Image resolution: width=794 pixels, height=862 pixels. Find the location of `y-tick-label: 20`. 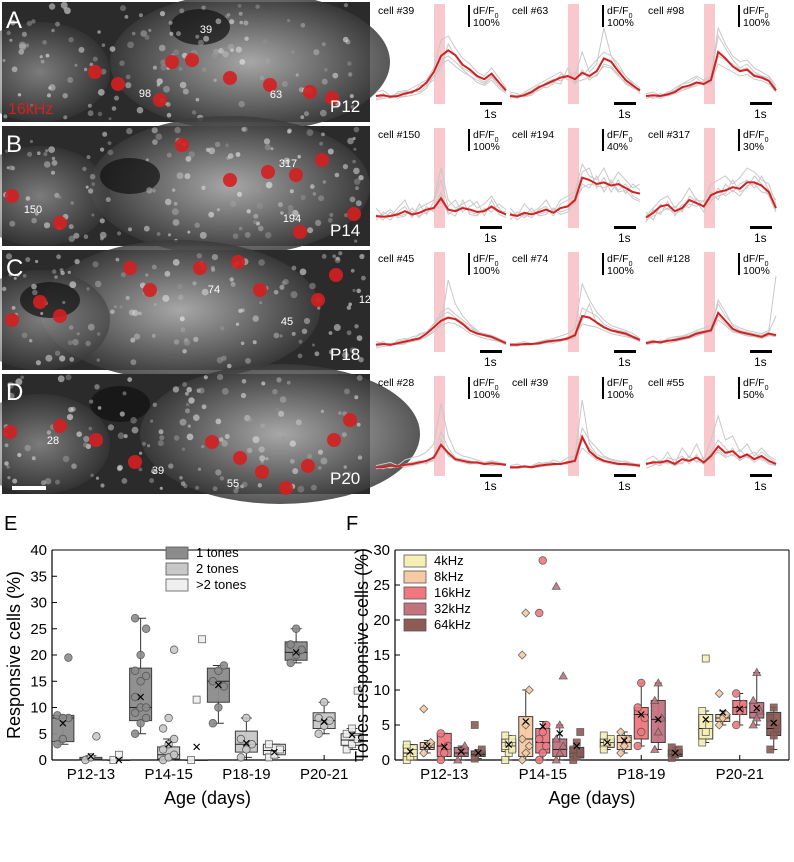

y-tick-label: 20 is located at coordinates (38, 655).